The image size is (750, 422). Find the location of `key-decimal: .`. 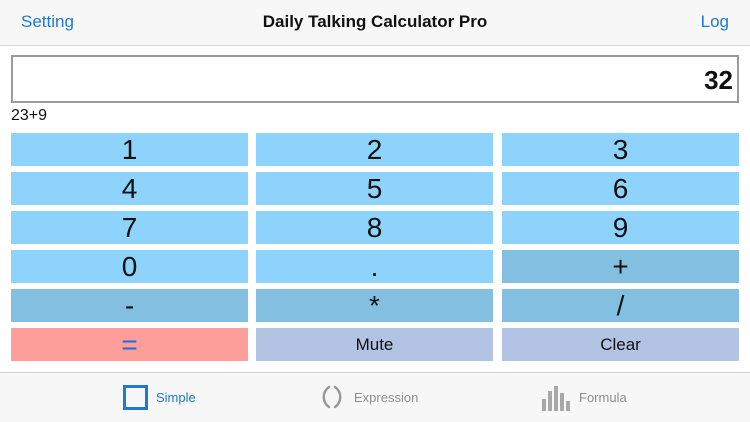

key-decimal: . is located at coordinates (374, 266).